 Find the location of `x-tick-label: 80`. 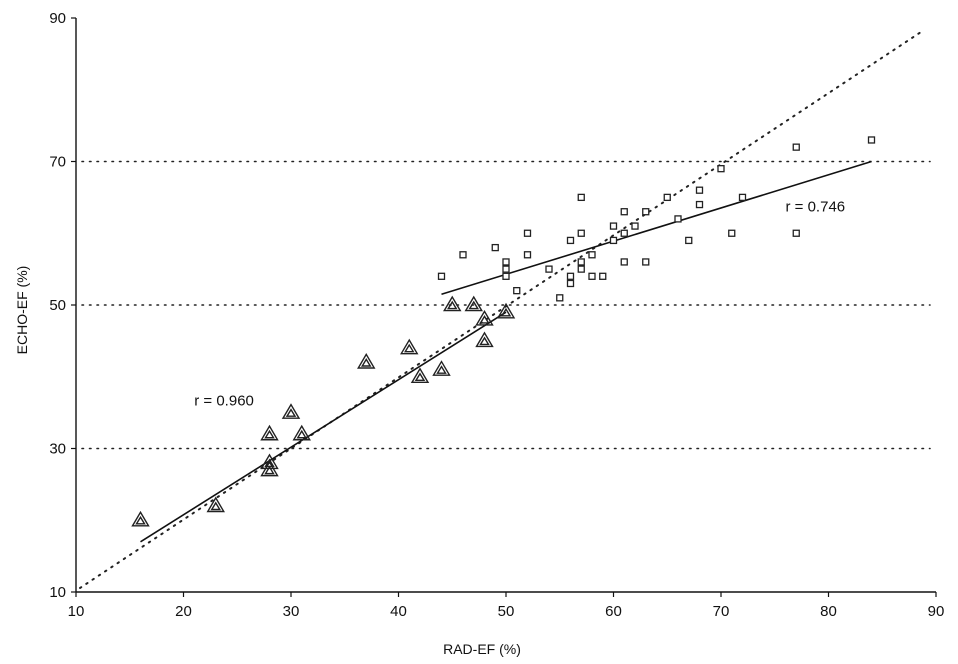

x-tick-label: 80 is located at coordinates (828, 611).